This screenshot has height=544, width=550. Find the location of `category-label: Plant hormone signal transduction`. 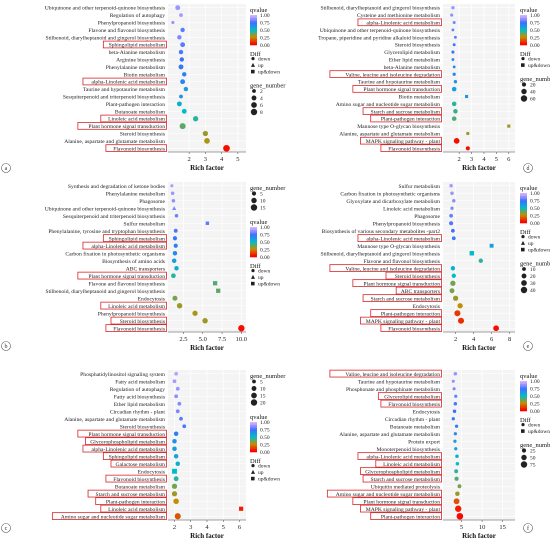

category-label: Plant hormone signal transduction is located at coordinates (126, 435).